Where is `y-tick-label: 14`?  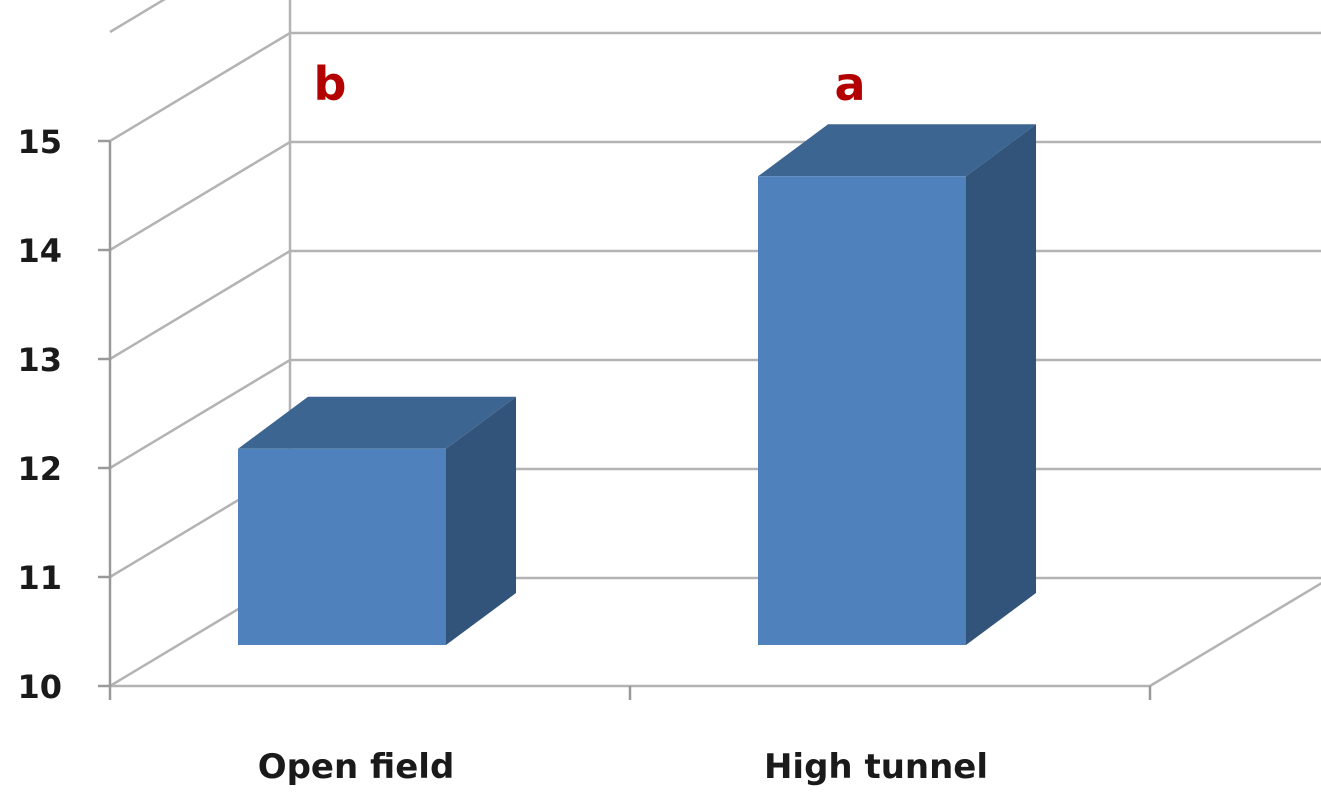 y-tick-label: 14 is located at coordinates (39, 251).